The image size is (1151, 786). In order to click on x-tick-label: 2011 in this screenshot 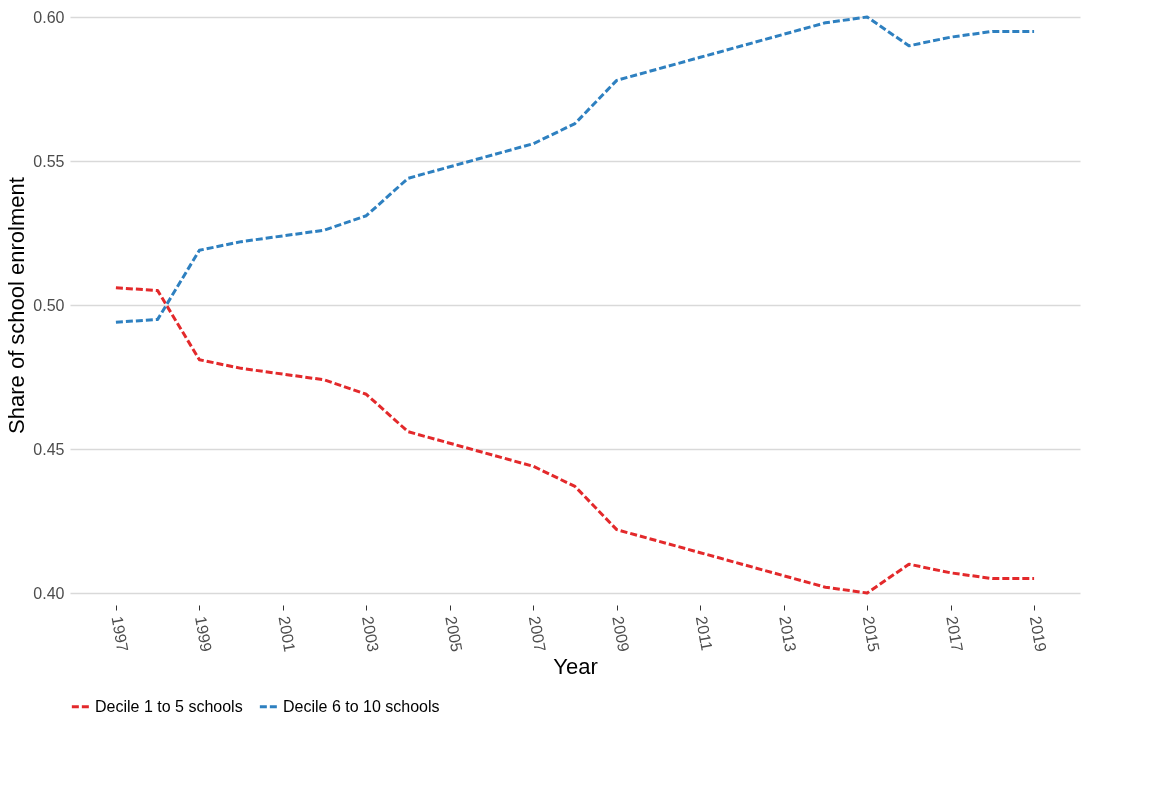, I will do `click(704, 633)`.